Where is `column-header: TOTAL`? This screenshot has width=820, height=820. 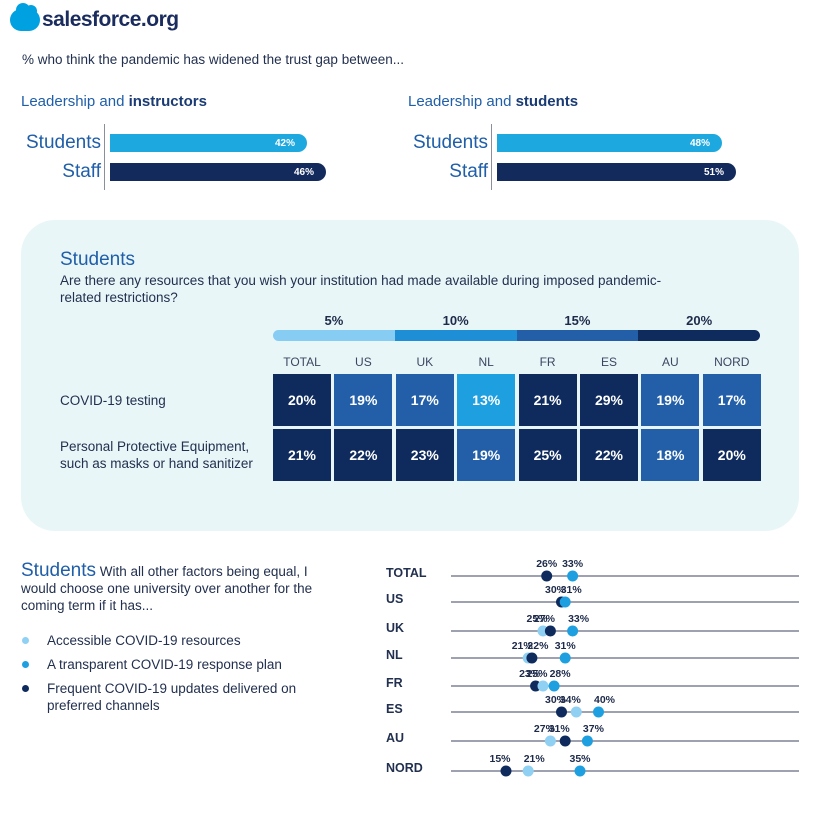
column-header: TOTAL is located at coordinates (302, 362).